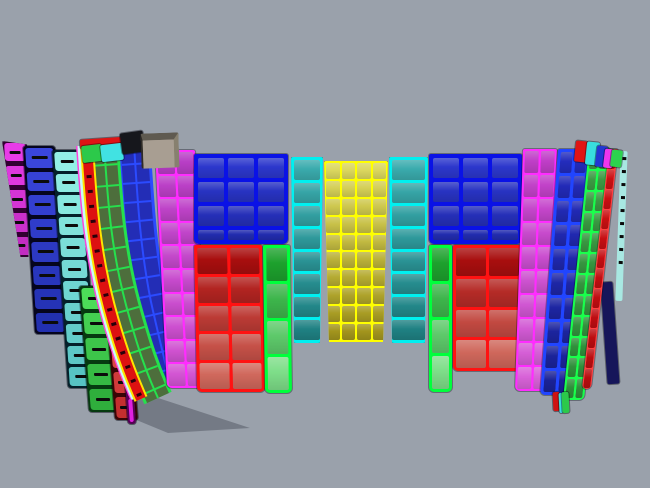 Image resolution: width=650 pixels, height=488 pixels. I want to click on green-label-column-label-mark, so click(99, 349).